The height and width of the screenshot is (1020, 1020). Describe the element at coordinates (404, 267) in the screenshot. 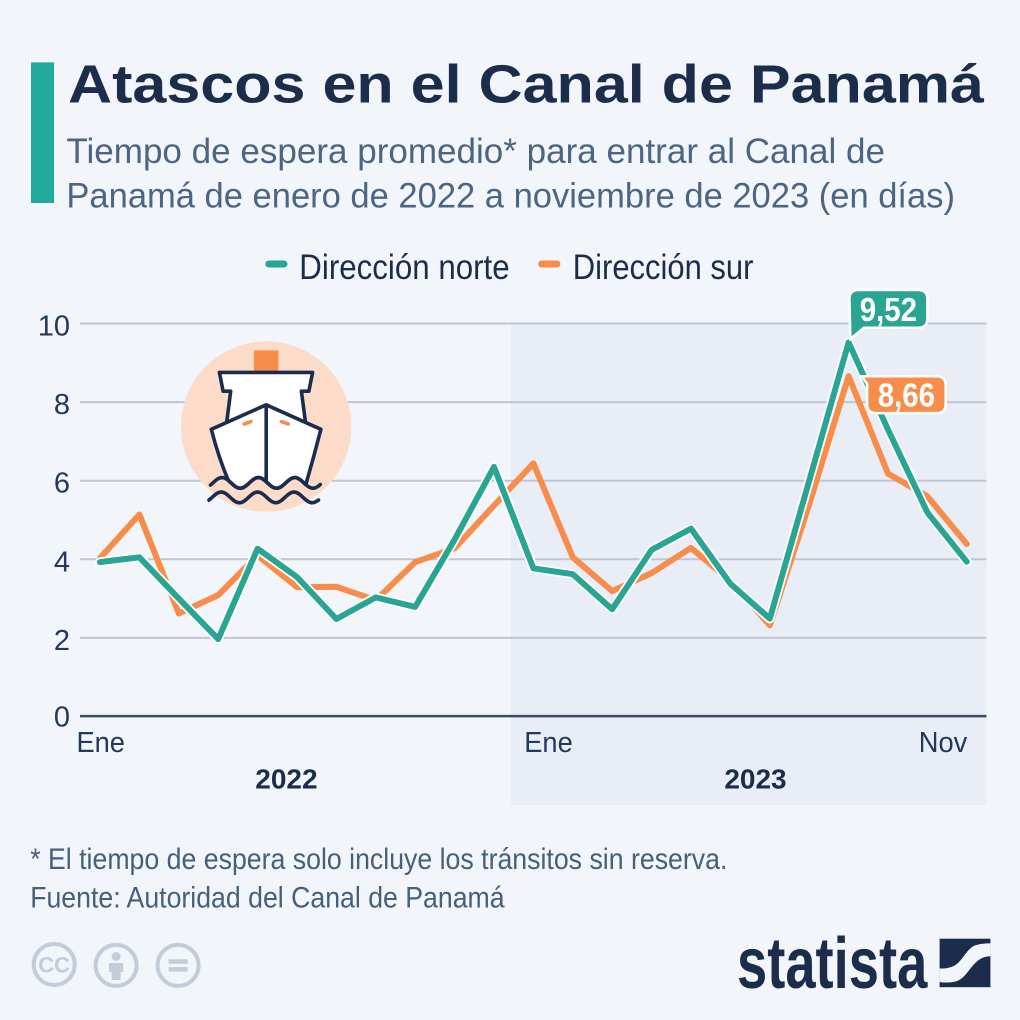

I see `svg-text: Dirección norte` at that location.